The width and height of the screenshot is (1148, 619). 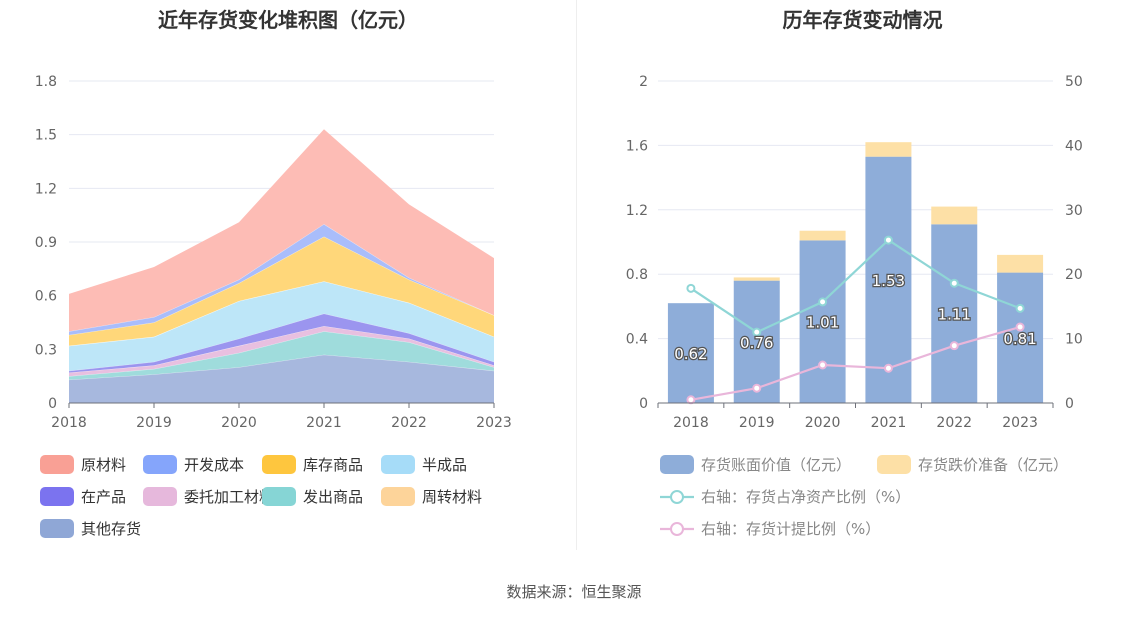 I want to click on legend-swatch-存货账面价值（亿元）, so click(x=677, y=464).